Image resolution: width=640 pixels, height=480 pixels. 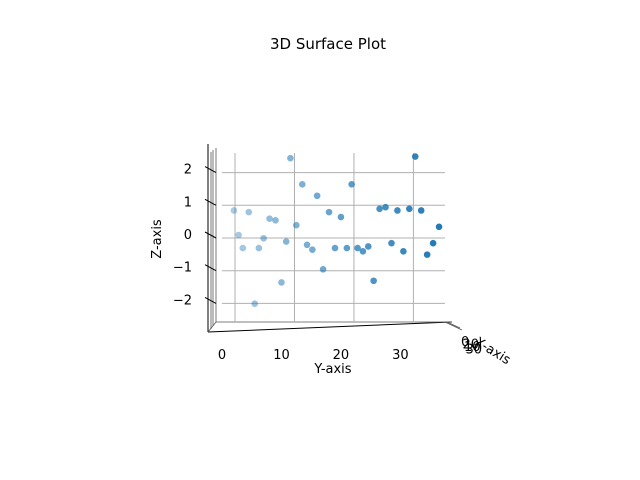 I want to click on x-tick-label: 20, so click(x=471, y=345).